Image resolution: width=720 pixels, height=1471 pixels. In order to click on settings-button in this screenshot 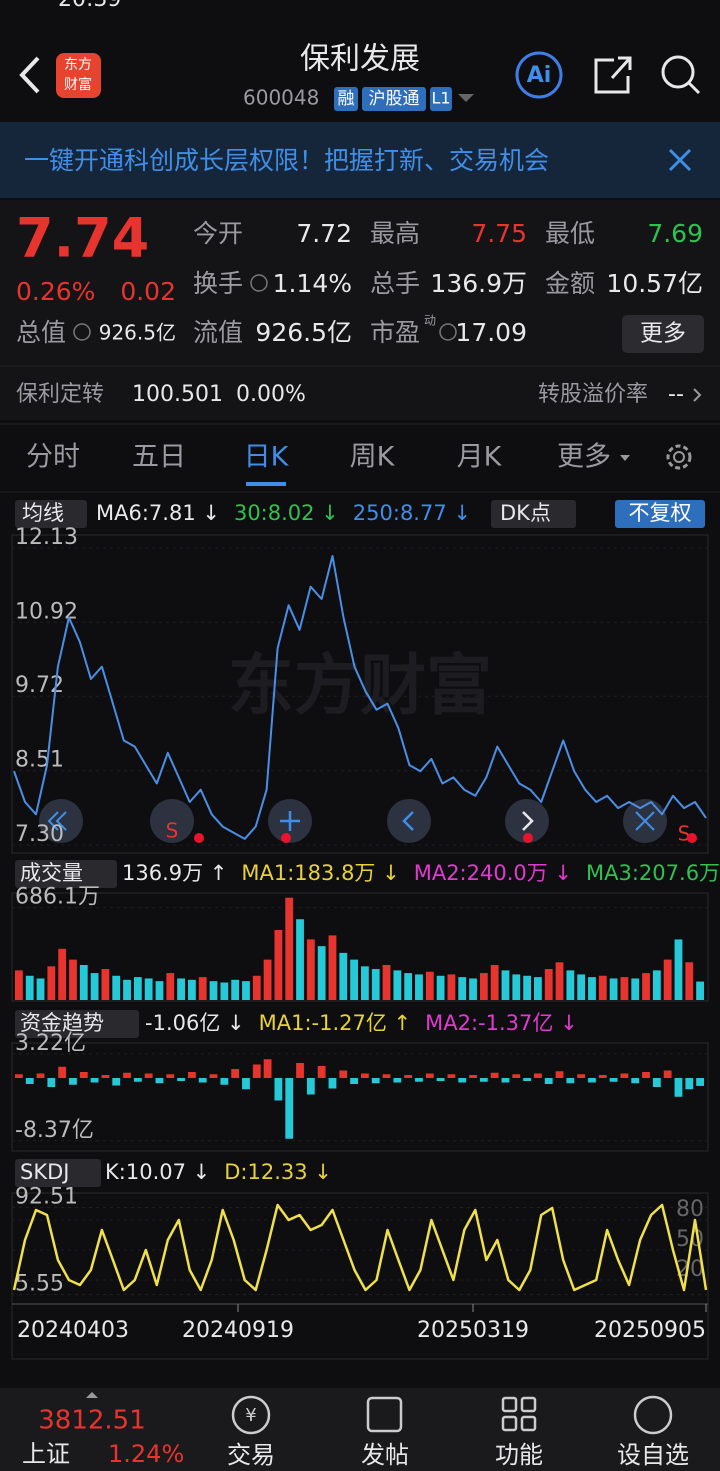, I will do `click(679, 457)`.